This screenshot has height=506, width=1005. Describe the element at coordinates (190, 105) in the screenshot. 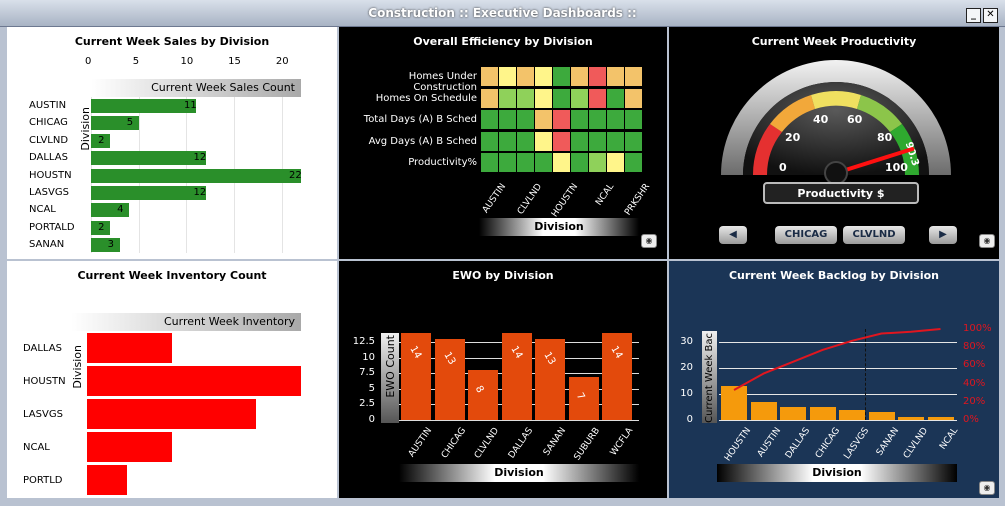

I see `sales-bar-label: 11` at that location.